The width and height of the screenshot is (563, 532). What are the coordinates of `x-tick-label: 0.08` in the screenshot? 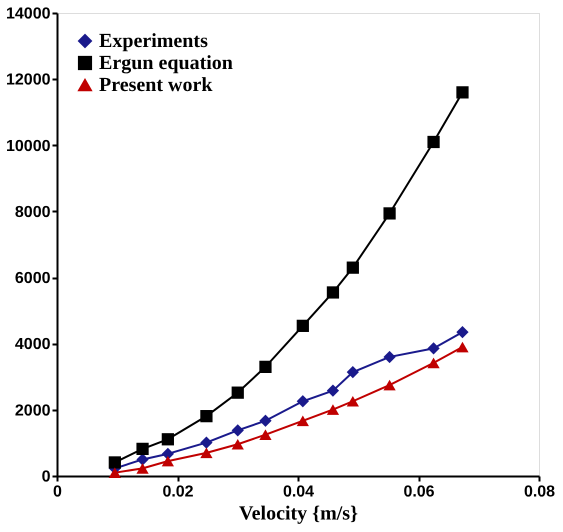 It's located at (540, 492).